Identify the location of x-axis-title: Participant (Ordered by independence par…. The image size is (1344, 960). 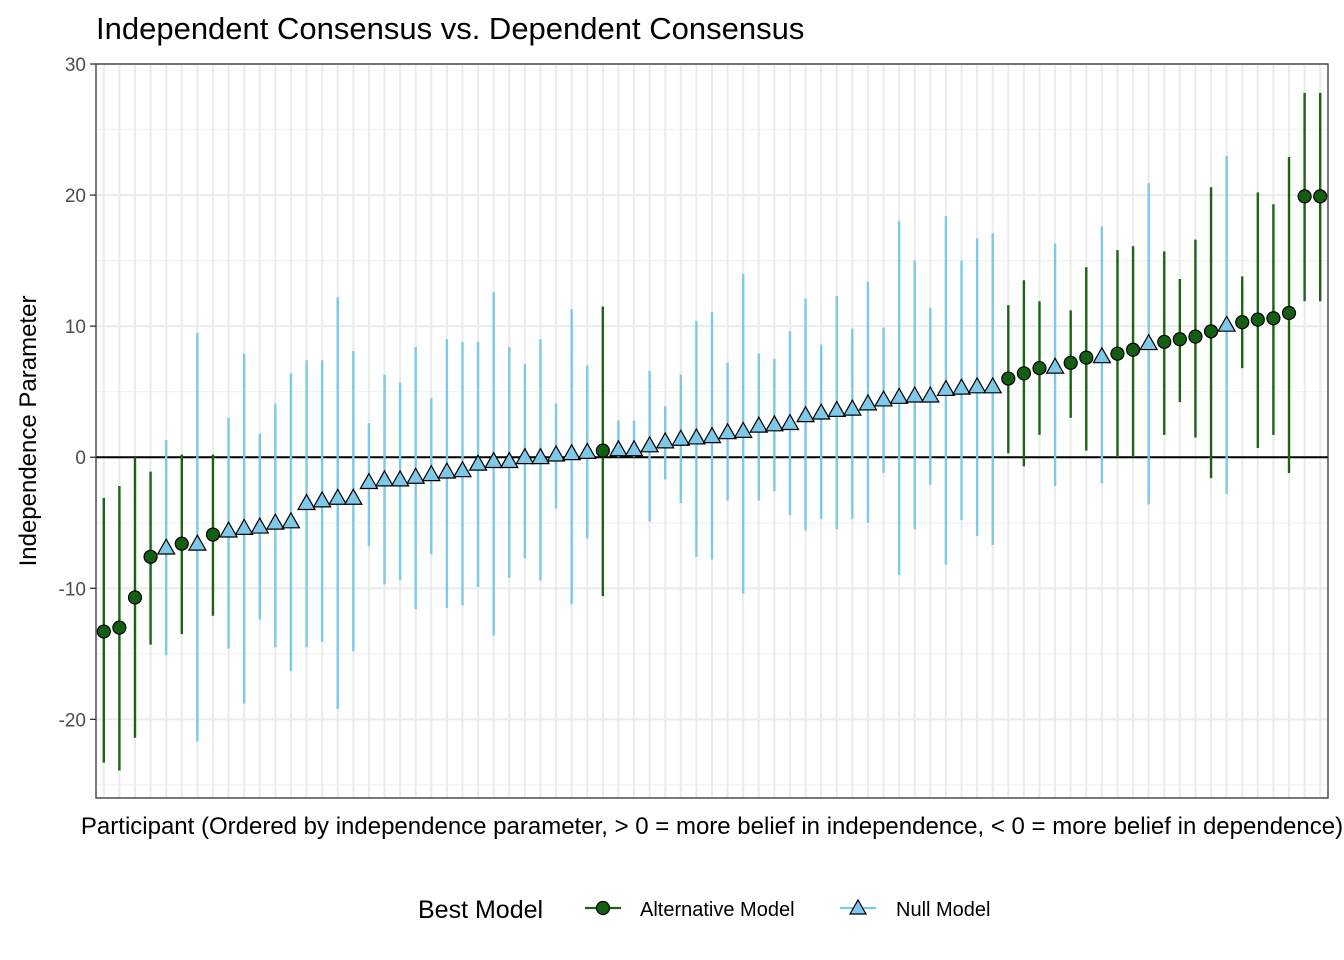
(712, 826).